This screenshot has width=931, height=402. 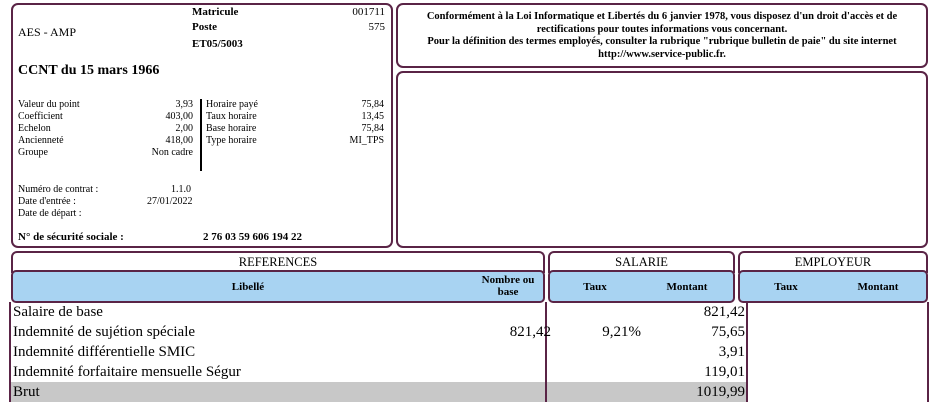 What do you see at coordinates (687, 287) in the screenshot?
I see `header-montant-salarie: Montant` at bounding box center [687, 287].